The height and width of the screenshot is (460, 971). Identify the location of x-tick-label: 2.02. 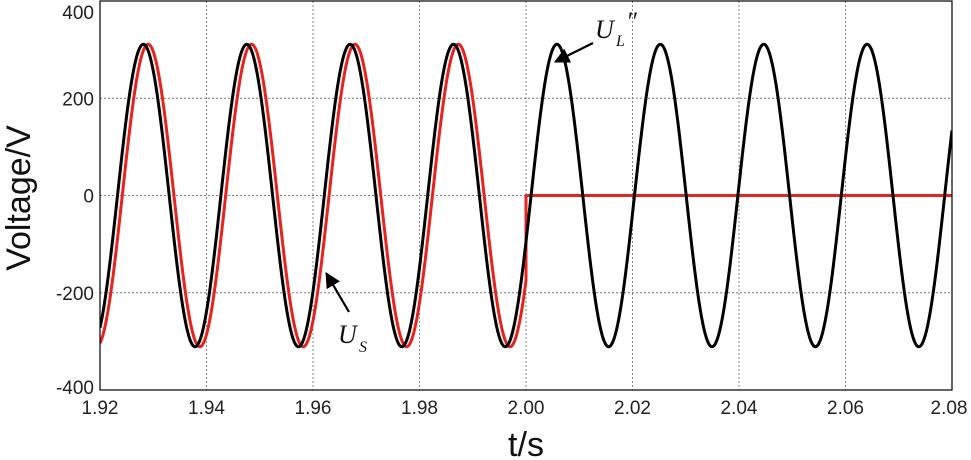
(632, 408).